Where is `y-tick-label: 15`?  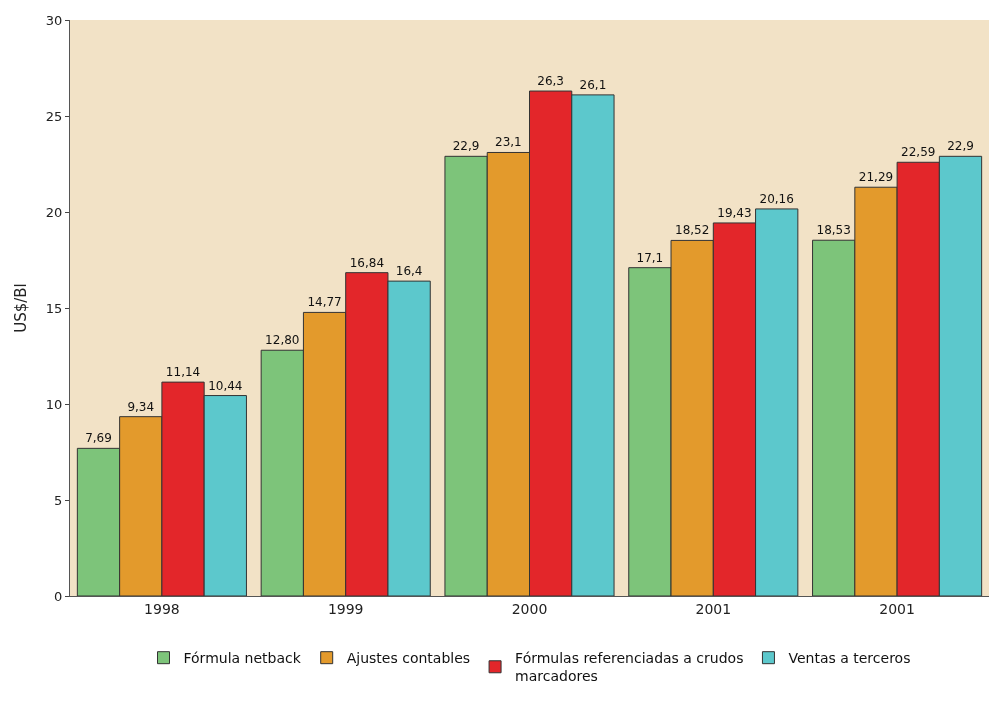 y-tick-label: 15 is located at coordinates (54, 308).